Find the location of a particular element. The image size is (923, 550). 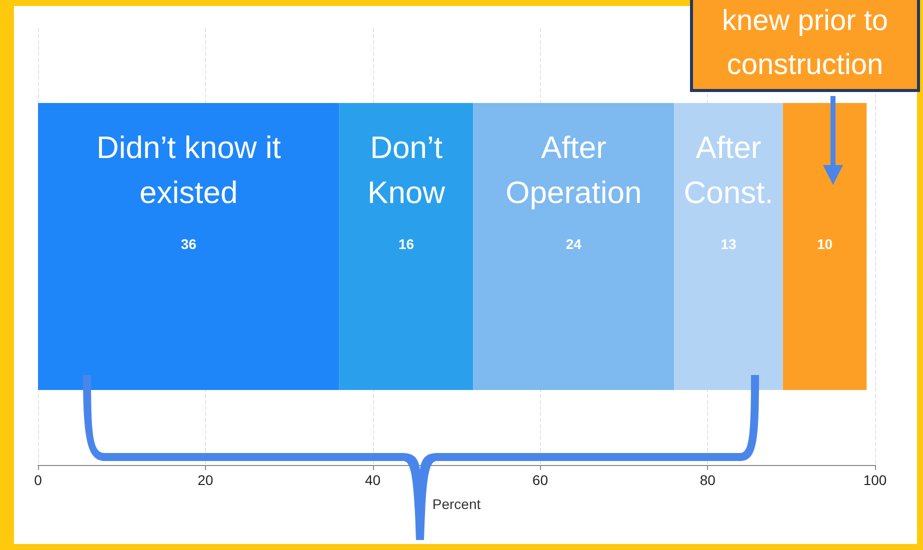

data-label: 13 is located at coordinates (728, 244).